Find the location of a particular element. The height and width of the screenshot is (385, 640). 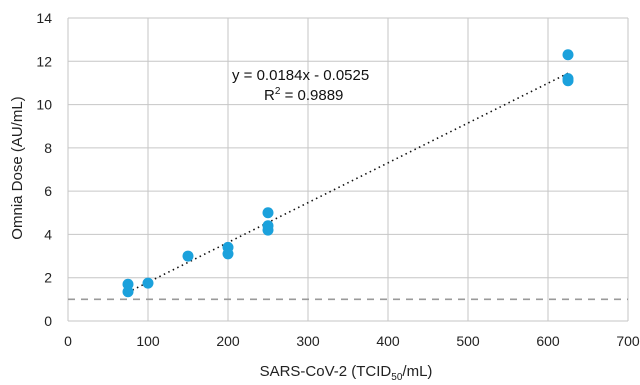

x-tick-label: 300 is located at coordinates (308, 341).